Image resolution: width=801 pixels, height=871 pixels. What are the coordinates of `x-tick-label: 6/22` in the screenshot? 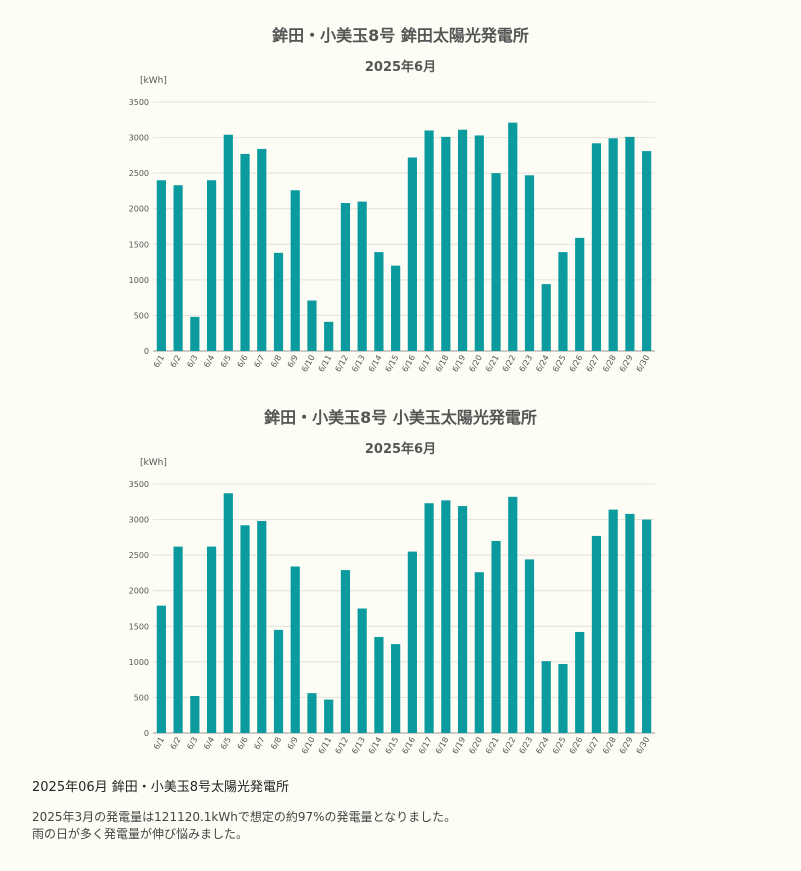 It's located at (509, 364).